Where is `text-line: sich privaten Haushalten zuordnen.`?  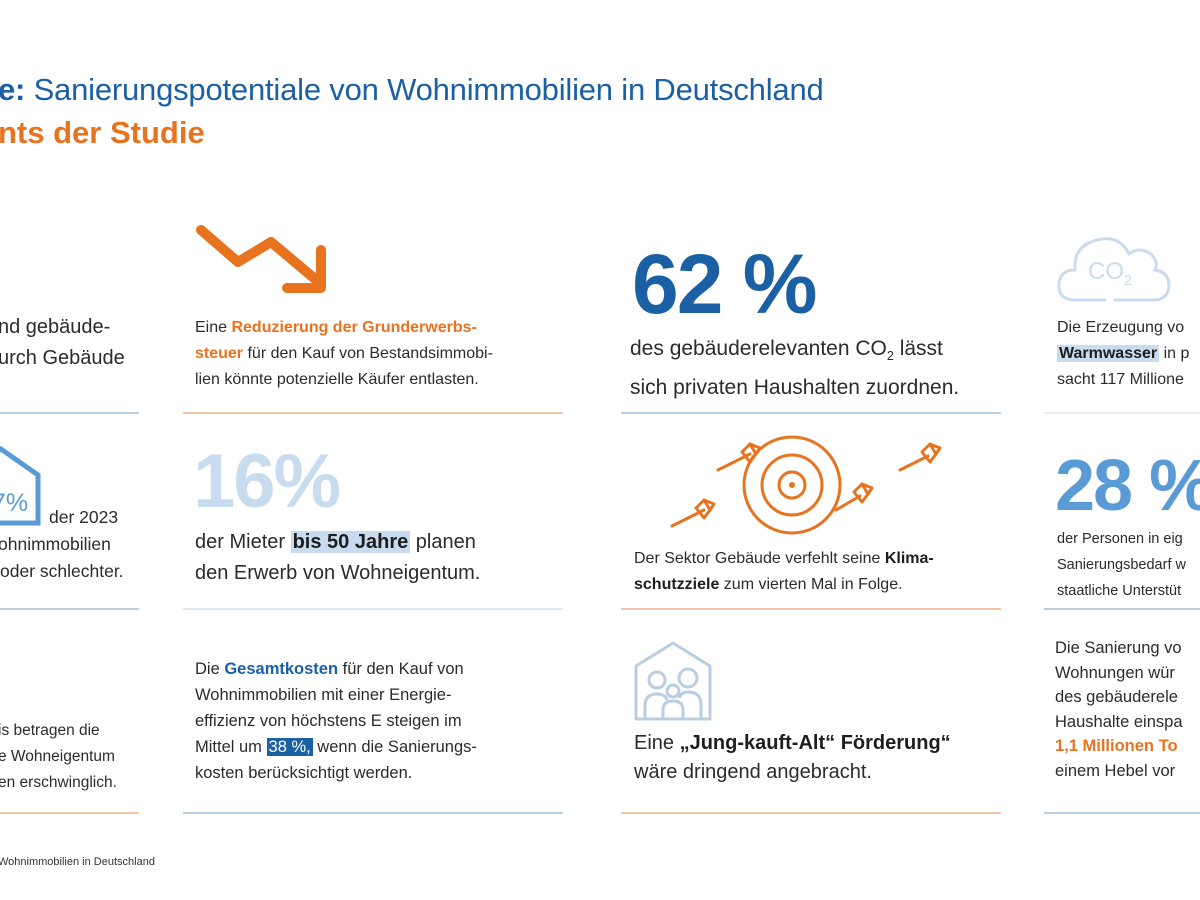
text-line: sich privaten Haushalten zuordnen. is located at coordinates (795, 388).